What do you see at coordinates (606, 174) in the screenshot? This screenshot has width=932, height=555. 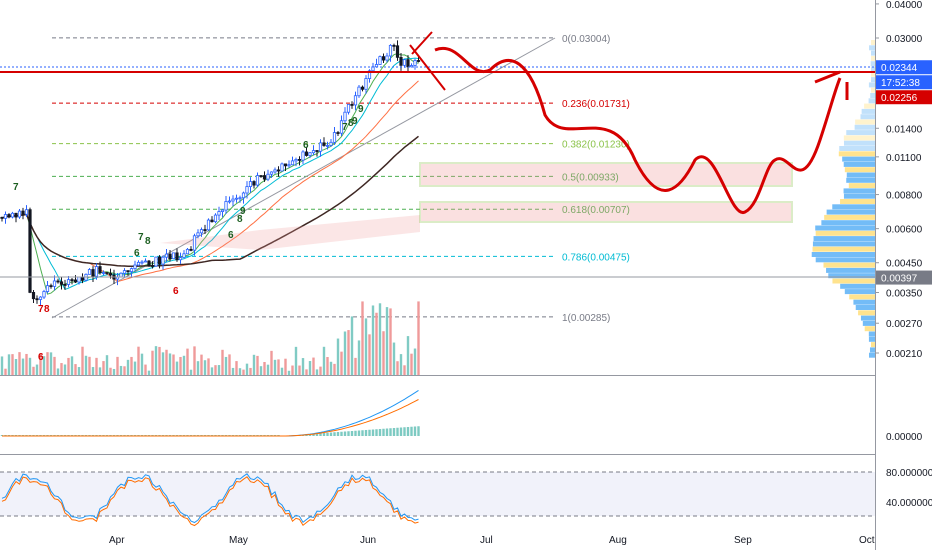 I see `demand-zone-box` at bounding box center [606, 174].